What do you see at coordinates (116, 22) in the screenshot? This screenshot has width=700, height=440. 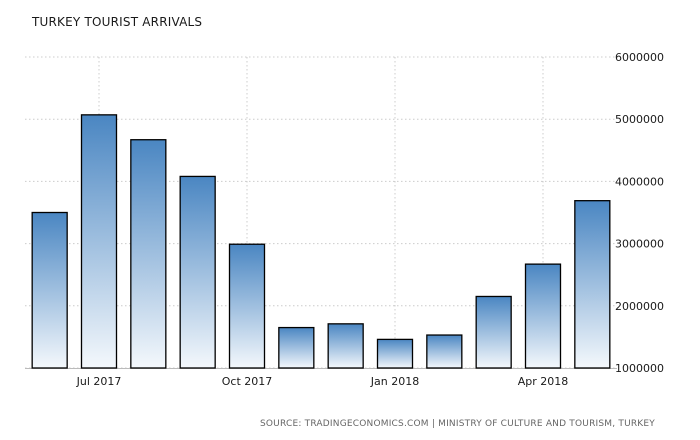 I see `chart-title: TURKEY TOURIST ARRIVALS` at bounding box center [116, 22].